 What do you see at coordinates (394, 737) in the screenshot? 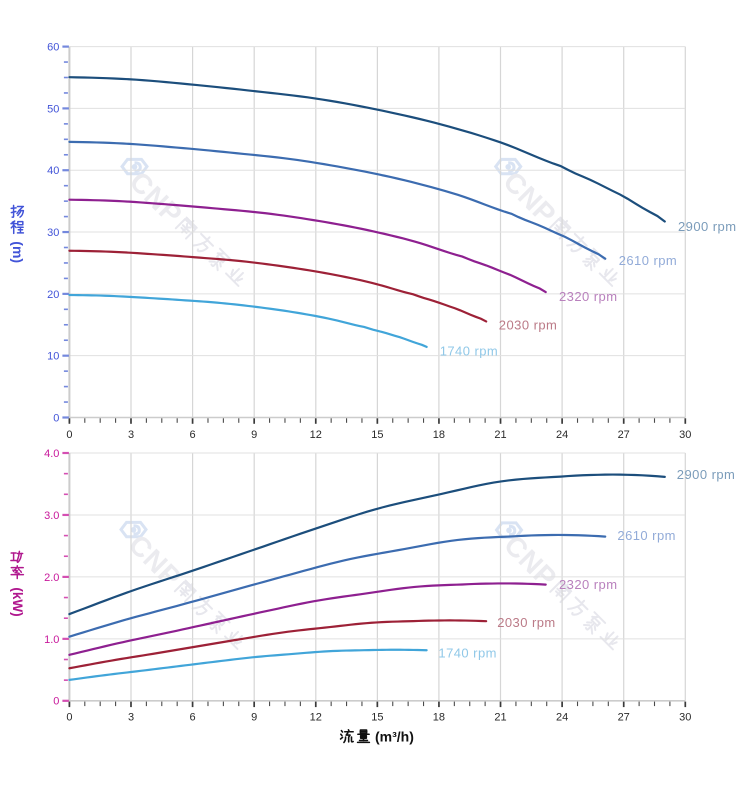
I see `svg-text: (m³/h)` at bounding box center [394, 737].